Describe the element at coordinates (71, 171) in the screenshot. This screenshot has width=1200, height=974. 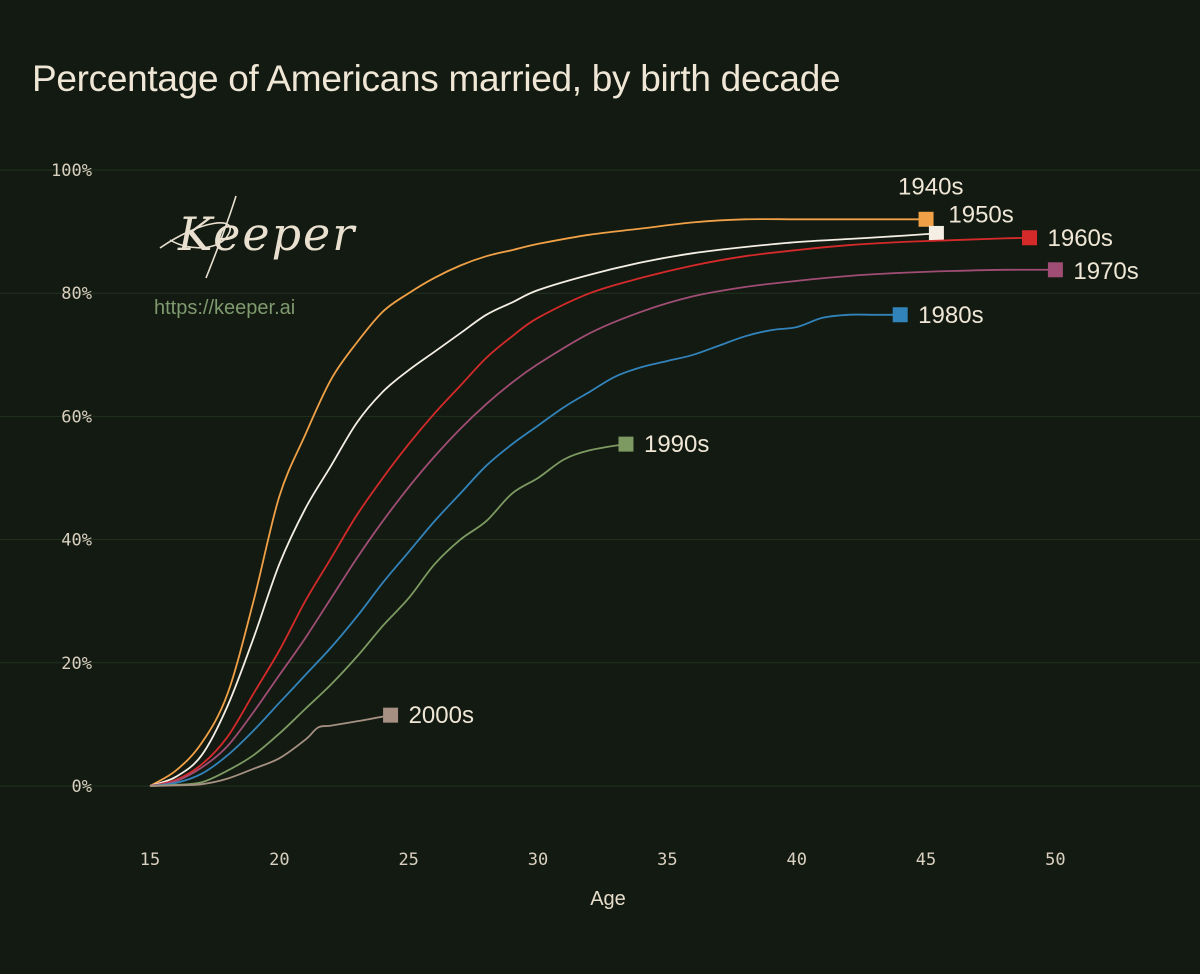
I see `y-tick-label: 100%` at that location.